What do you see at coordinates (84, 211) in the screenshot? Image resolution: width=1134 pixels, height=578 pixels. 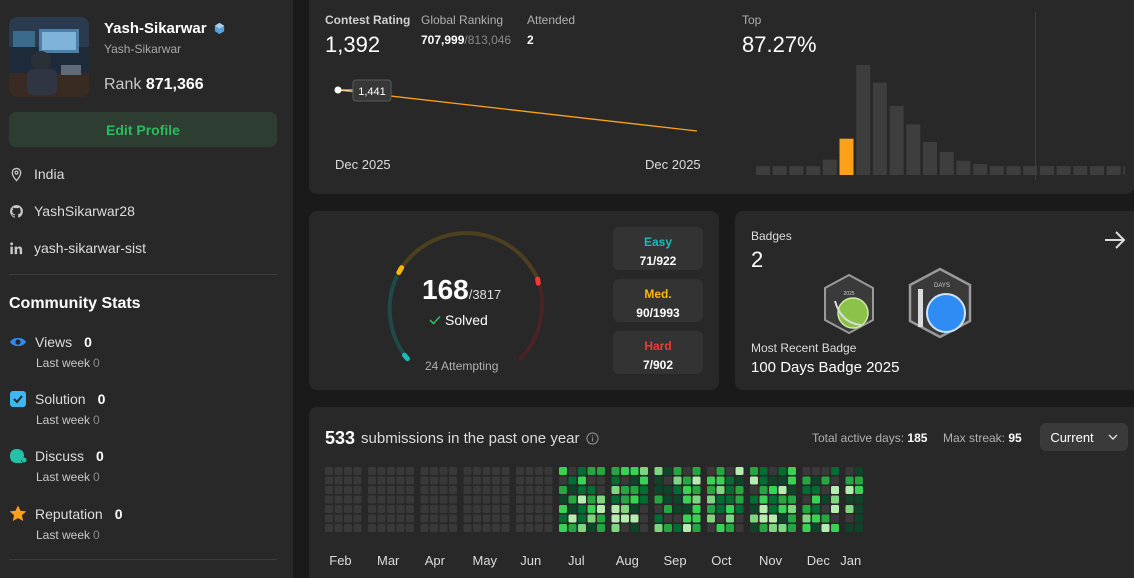 I see `github-link: YashSikarwar28` at bounding box center [84, 211].